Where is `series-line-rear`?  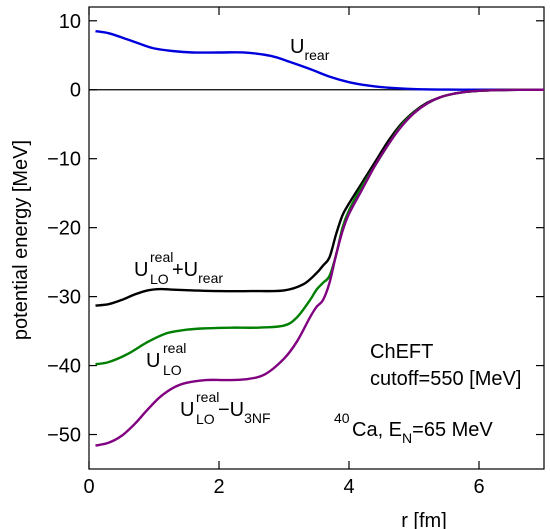
series-line-rear is located at coordinates (319, 60).